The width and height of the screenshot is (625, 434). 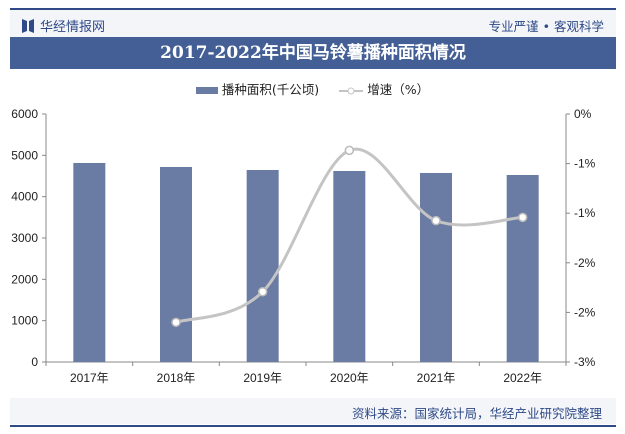 What do you see at coordinates (24, 155) in the screenshot?
I see `left-tick-label: 5000` at bounding box center [24, 155].